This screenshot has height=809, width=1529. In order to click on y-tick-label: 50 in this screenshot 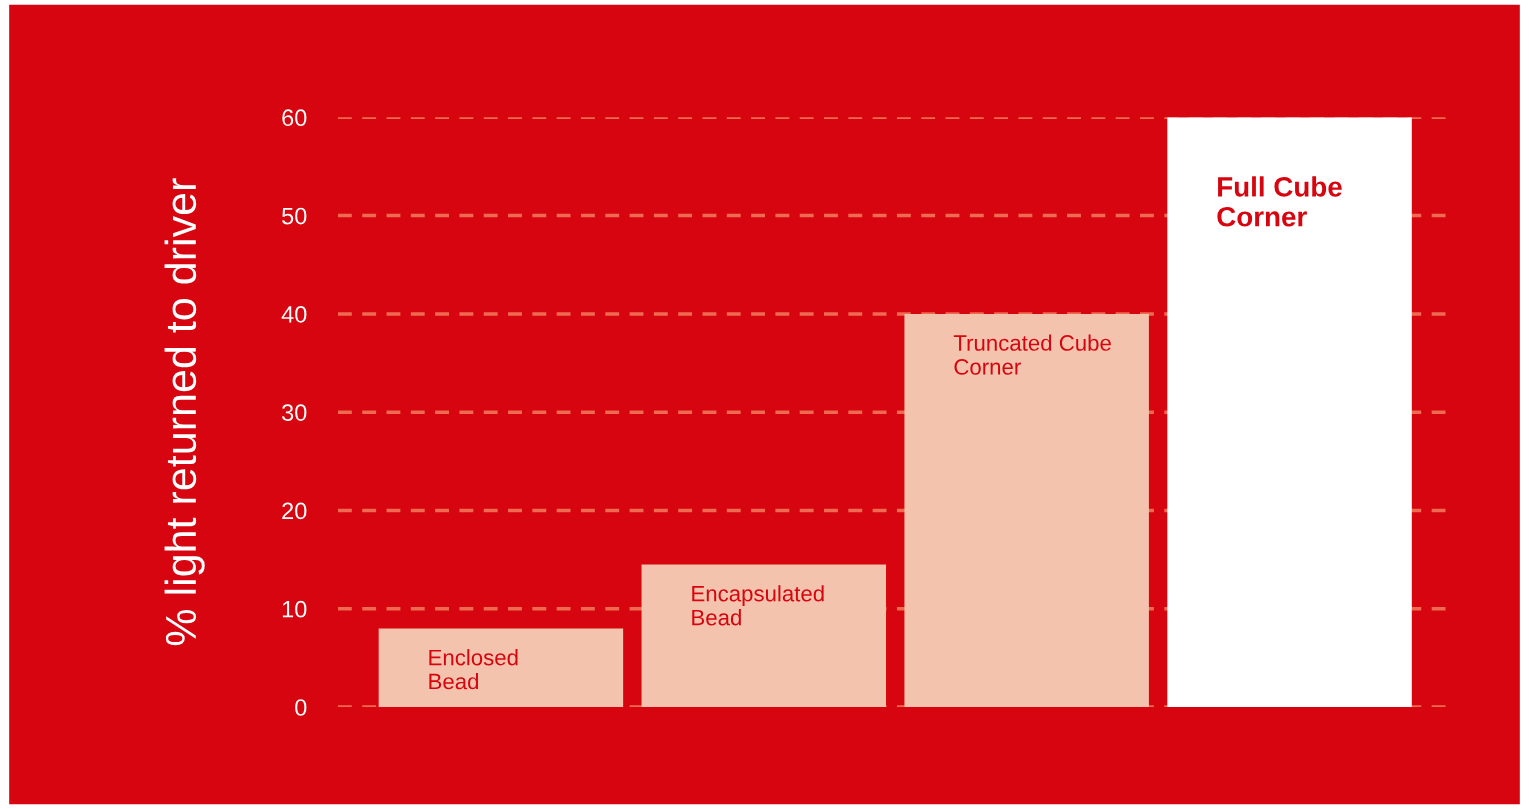, I will do `click(294, 216)`.